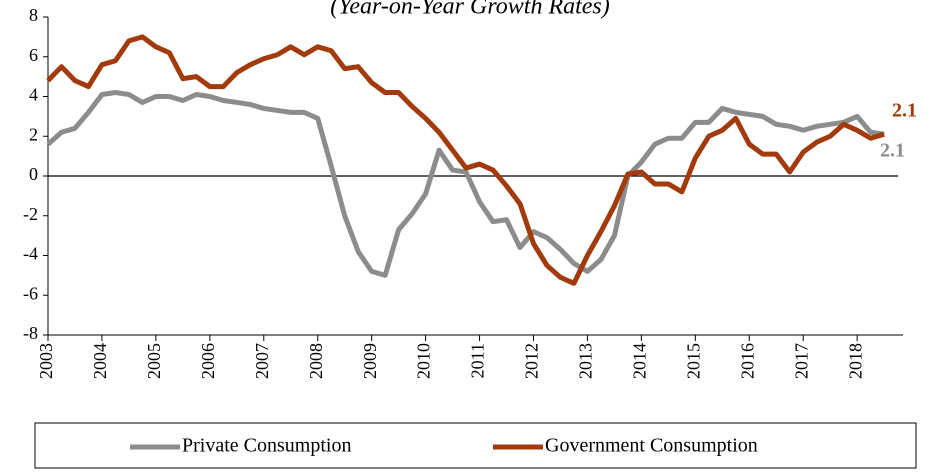 The height and width of the screenshot is (472, 928). Describe the element at coordinates (424, 361) in the screenshot. I see `x-tick-label: 2010` at that location.